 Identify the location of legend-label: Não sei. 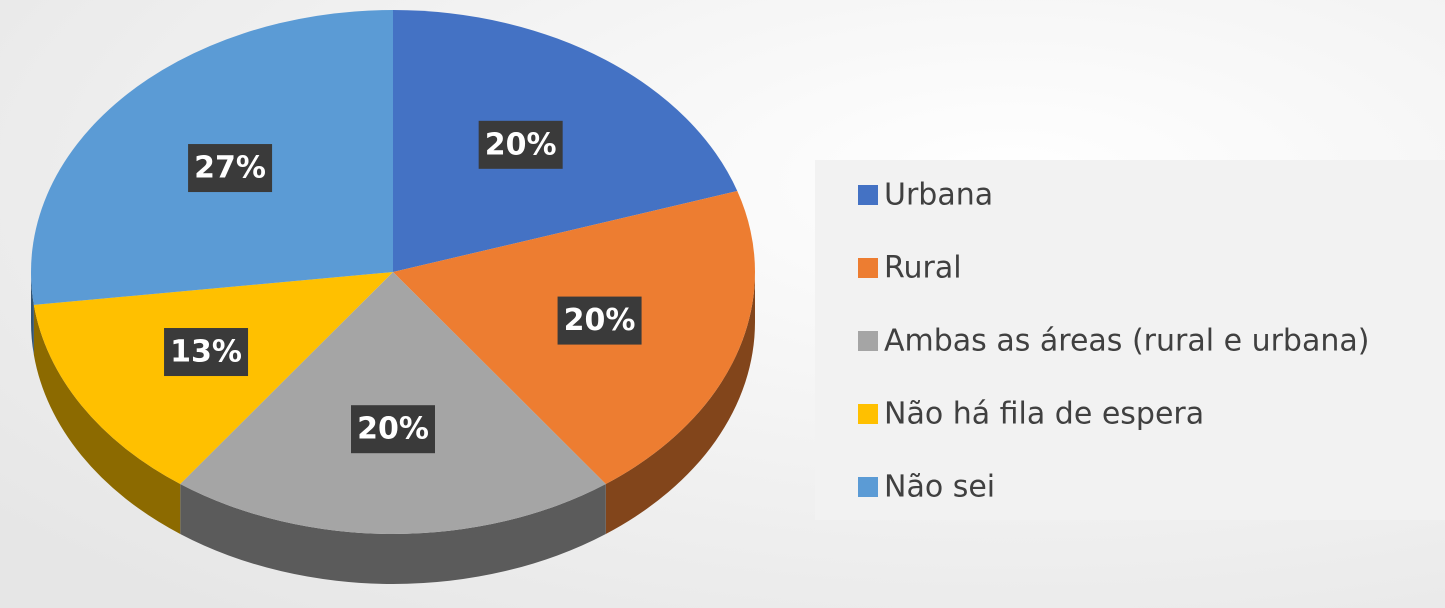
(939, 487).